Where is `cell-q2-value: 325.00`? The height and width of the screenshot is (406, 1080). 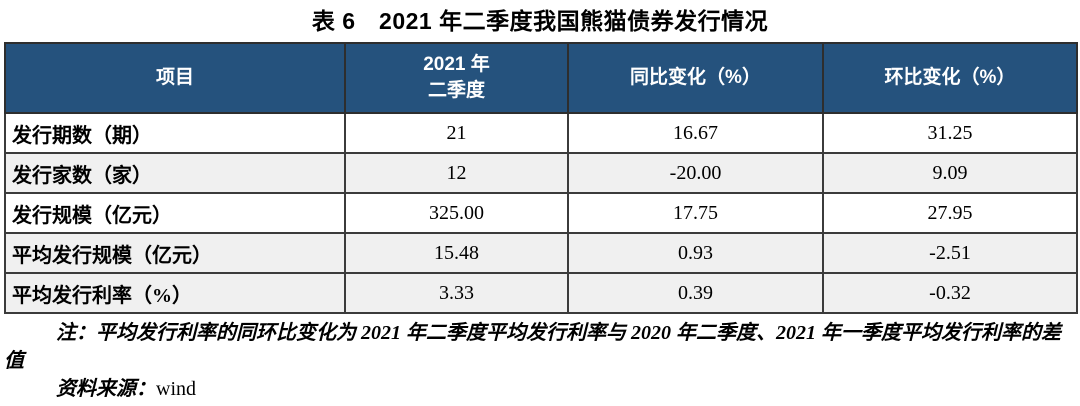 cell-q2-value: 325.00 is located at coordinates (456, 213).